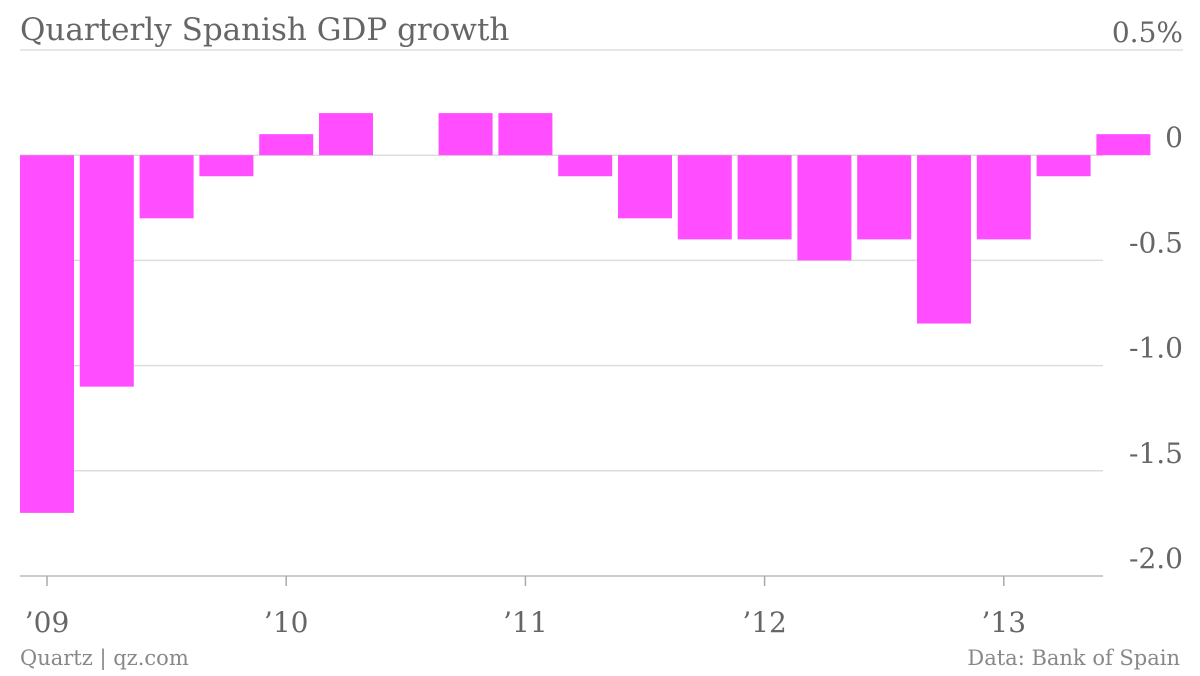  What do you see at coordinates (166, 187) in the screenshot?
I see `bar-2009-q3` at bounding box center [166, 187].